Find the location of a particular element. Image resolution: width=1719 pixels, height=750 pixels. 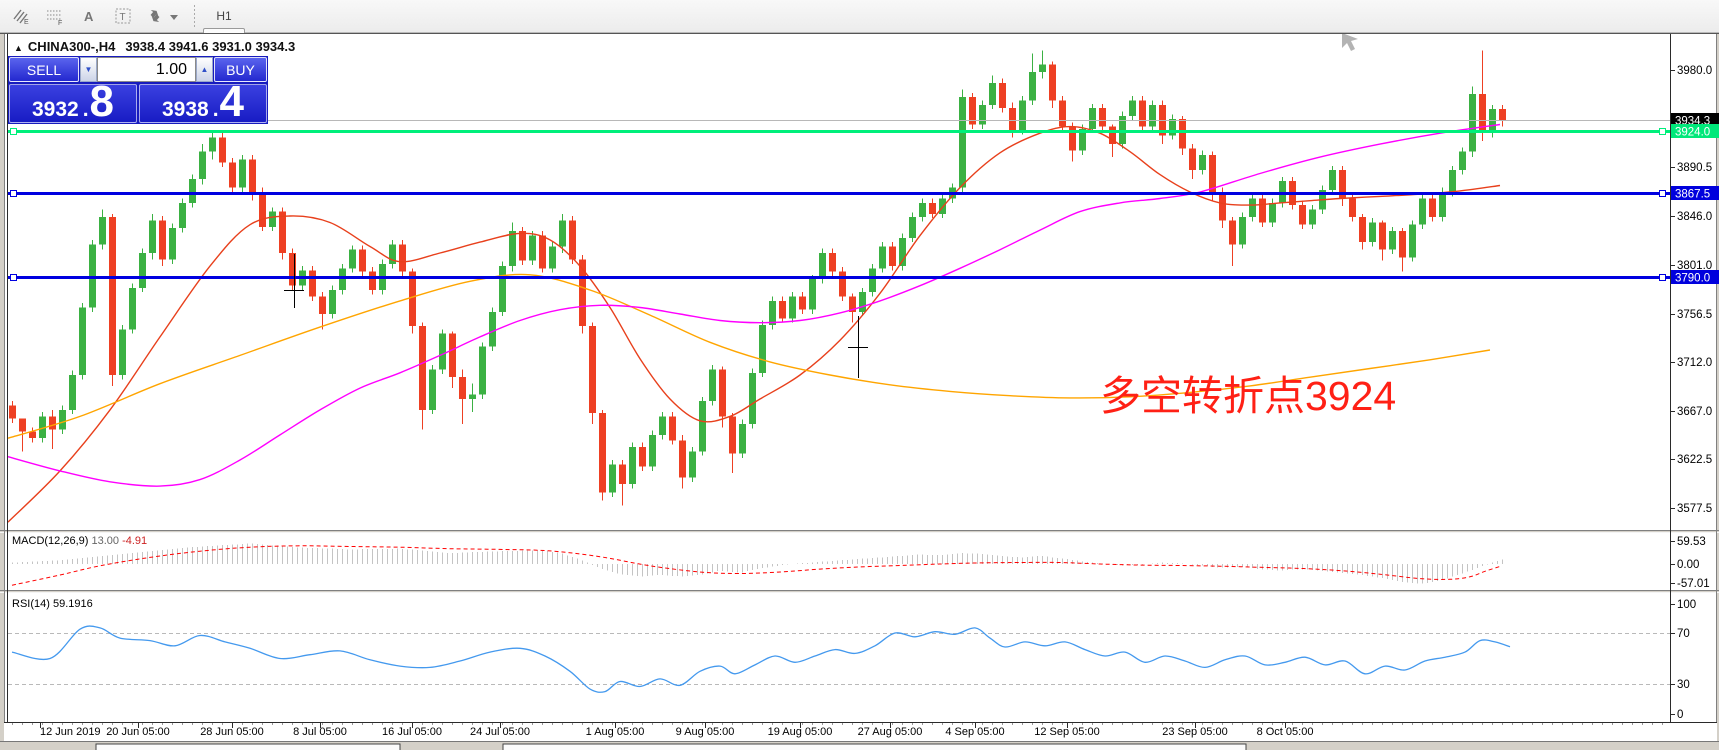

rsi-indicator-label: RSI(14) 59.1916 is located at coordinates (52, 604).